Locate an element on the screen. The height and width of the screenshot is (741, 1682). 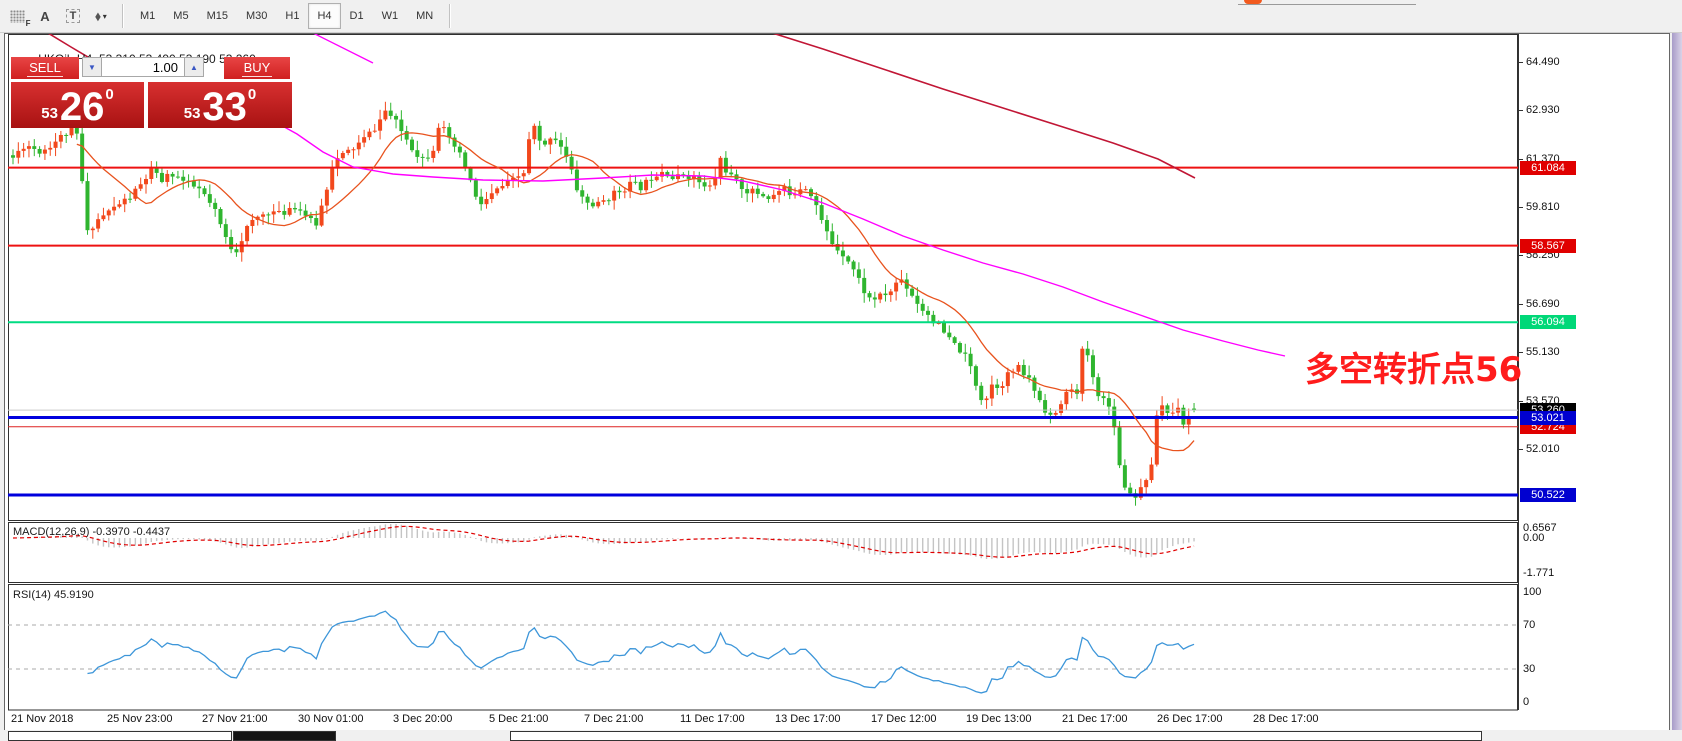
macd-scale-label: -1.771 is located at coordinates (1539, 573).